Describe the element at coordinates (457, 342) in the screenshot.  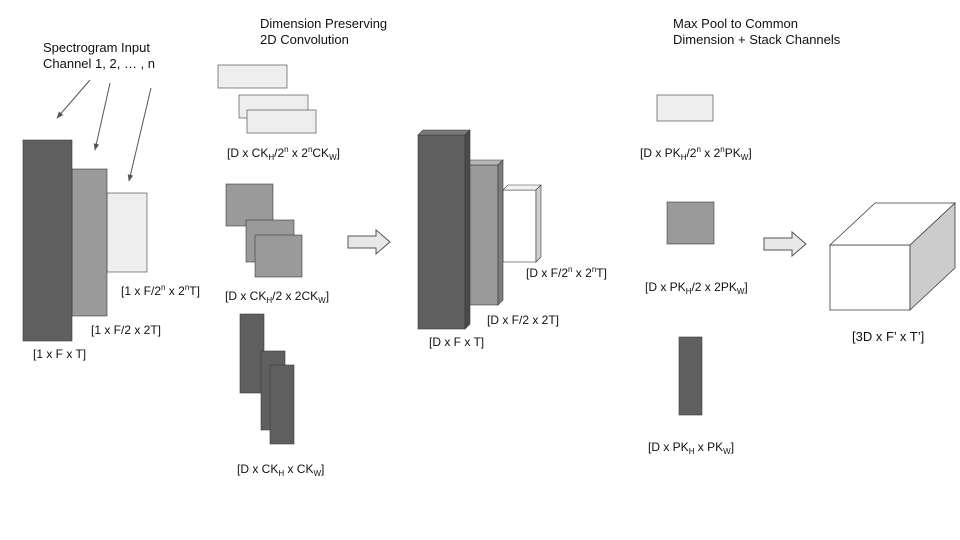
I see `feature-label-1: [D x F x T]` at that location.